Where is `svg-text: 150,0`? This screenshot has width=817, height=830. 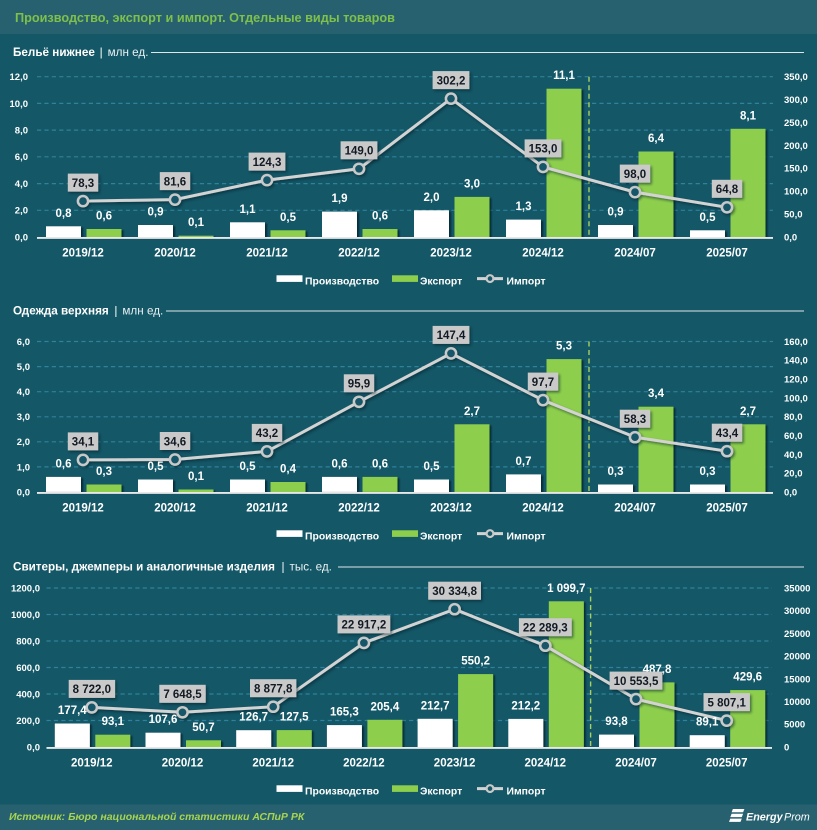 svg-text: 150,0 is located at coordinates (796, 169).